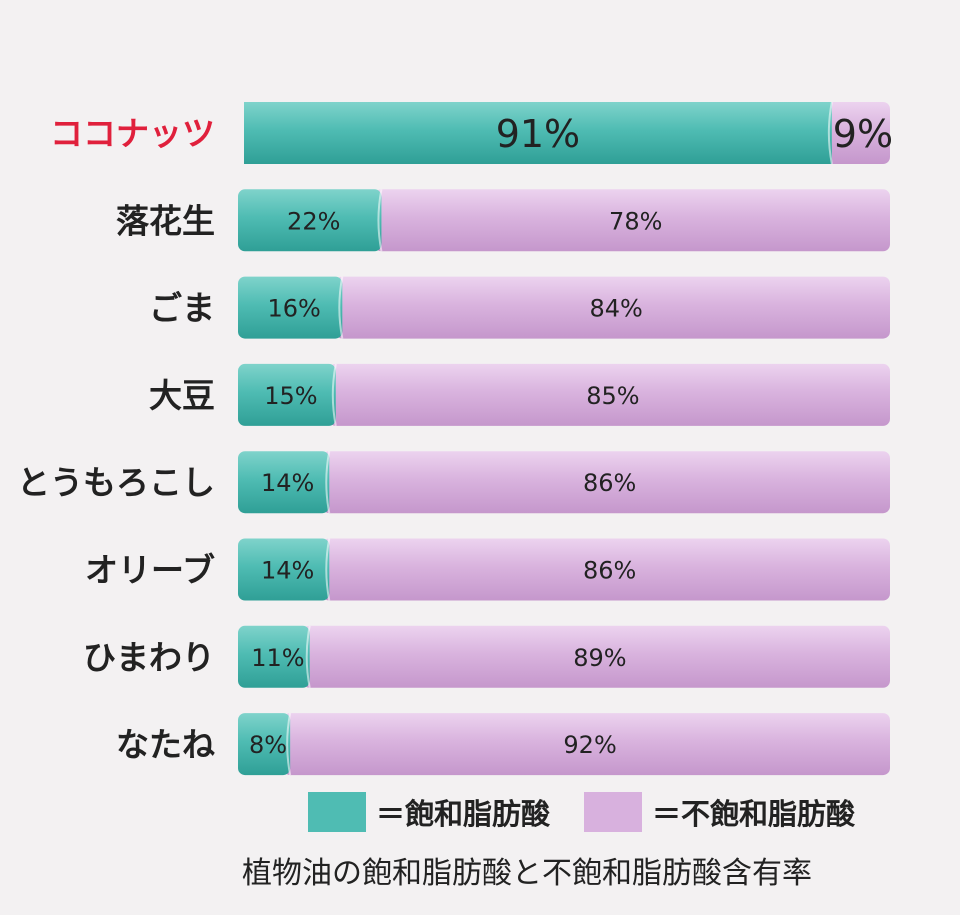  Describe the element at coordinates (182, 395) in the screenshot. I see `category-label: 大豆` at that location.